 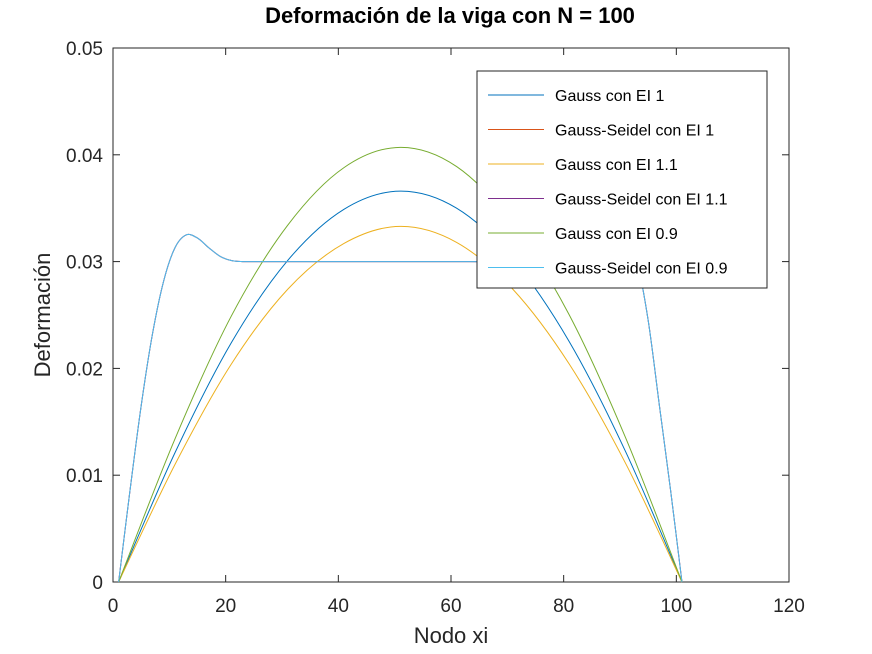 I want to click on y-tick-label: 0.02, so click(x=84, y=369).